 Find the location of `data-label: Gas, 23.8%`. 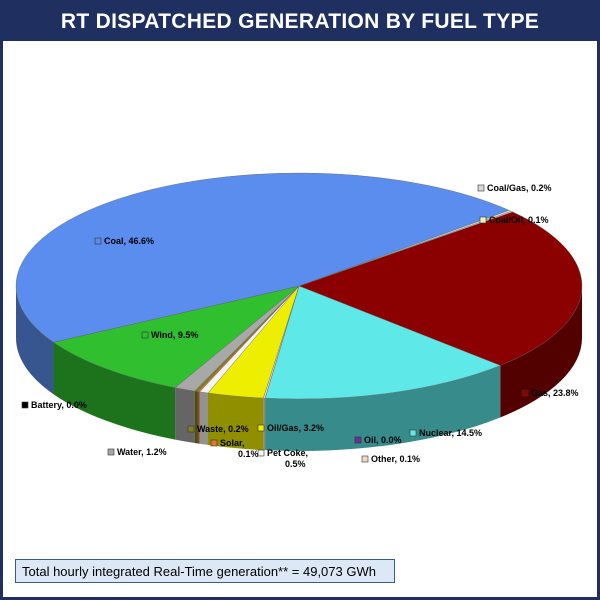

data-label: Gas, 23.8% is located at coordinates (555, 393).